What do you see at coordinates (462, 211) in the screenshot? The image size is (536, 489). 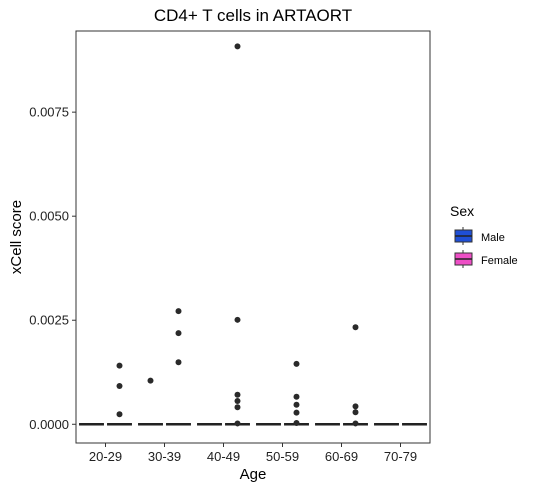 I see `legend-title: Sex` at bounding box center [462, 211].